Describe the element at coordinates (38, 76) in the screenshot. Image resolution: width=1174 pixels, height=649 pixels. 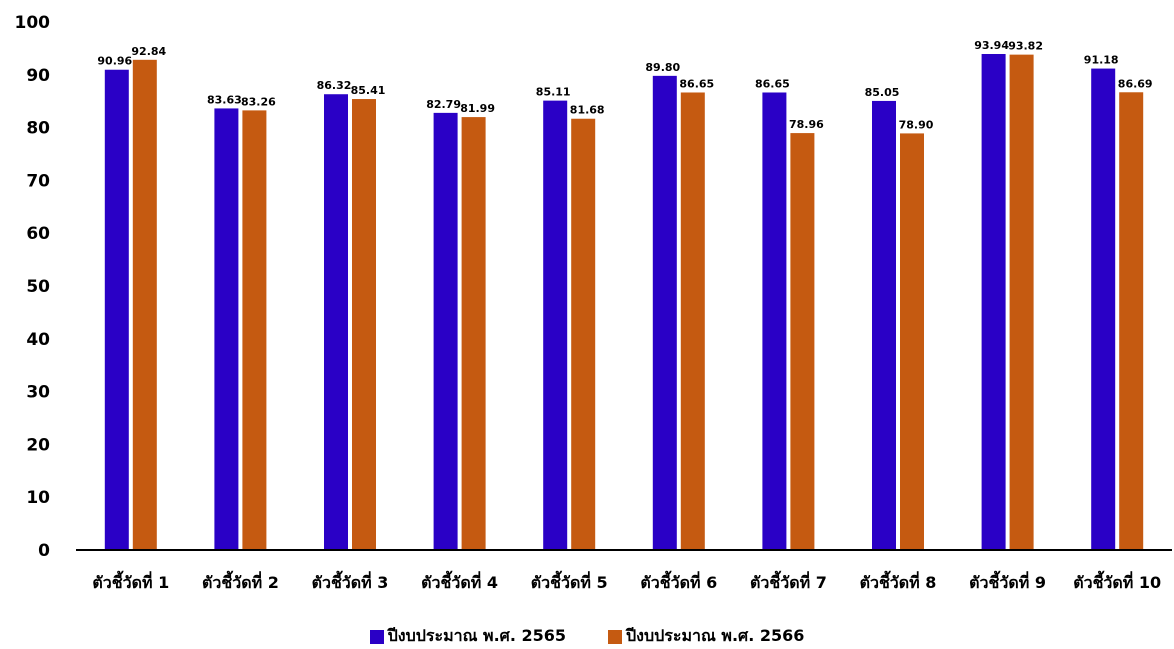
I see `y-tick-label: 90` at that location.